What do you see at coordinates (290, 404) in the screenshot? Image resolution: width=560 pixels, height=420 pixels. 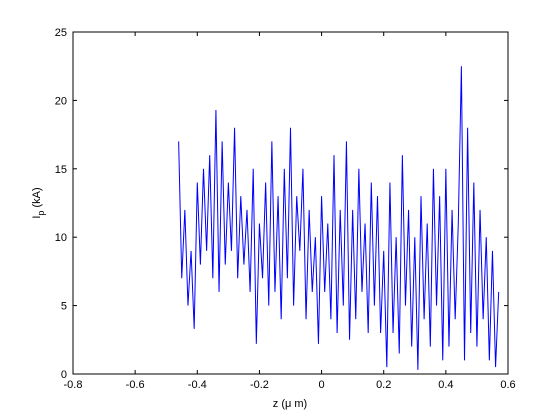 I see `x-axis-label: z (μ m)` at bounding box center [290, 404].